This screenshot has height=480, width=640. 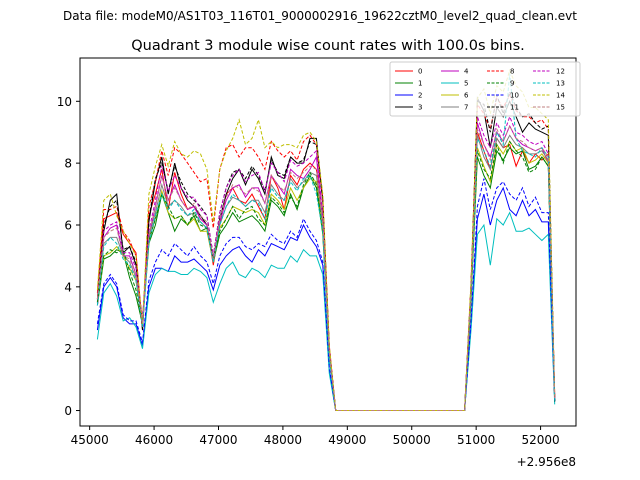 I want to click on x-tick-label: 52000, so click(x=540, y=440).